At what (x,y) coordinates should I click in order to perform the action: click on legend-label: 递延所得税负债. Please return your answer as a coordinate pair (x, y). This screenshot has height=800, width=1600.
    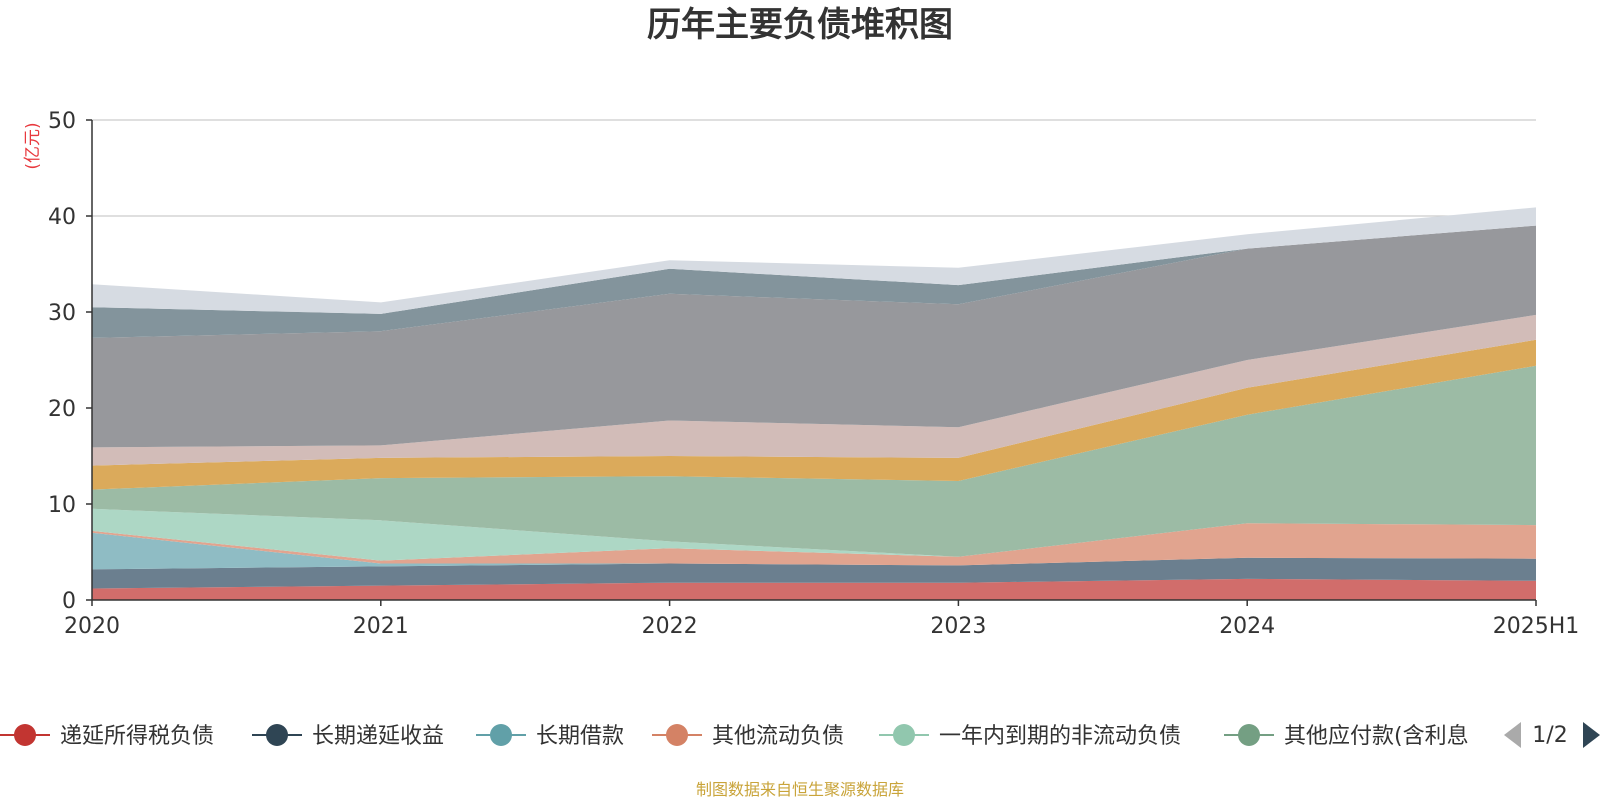
    Looking at the image, I should click on (137, 736).